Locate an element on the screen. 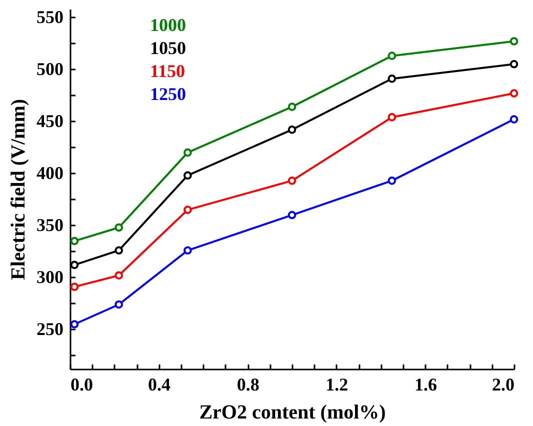 The height and width of the screenshot is (426, 533). text: 1250 is located at coordinates (168, 94).